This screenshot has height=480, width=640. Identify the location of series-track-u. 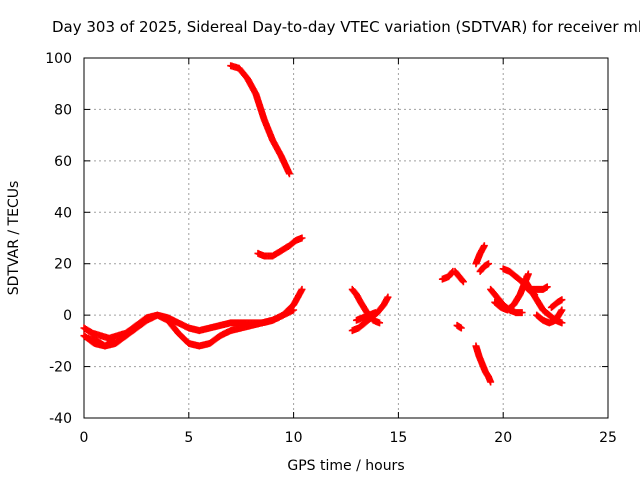
(556, 303).